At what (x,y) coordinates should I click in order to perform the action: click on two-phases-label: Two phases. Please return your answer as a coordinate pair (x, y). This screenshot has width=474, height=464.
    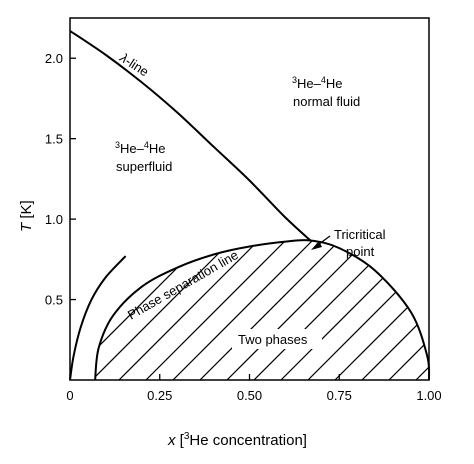
    Looking at the image, I should click on (273, 339).